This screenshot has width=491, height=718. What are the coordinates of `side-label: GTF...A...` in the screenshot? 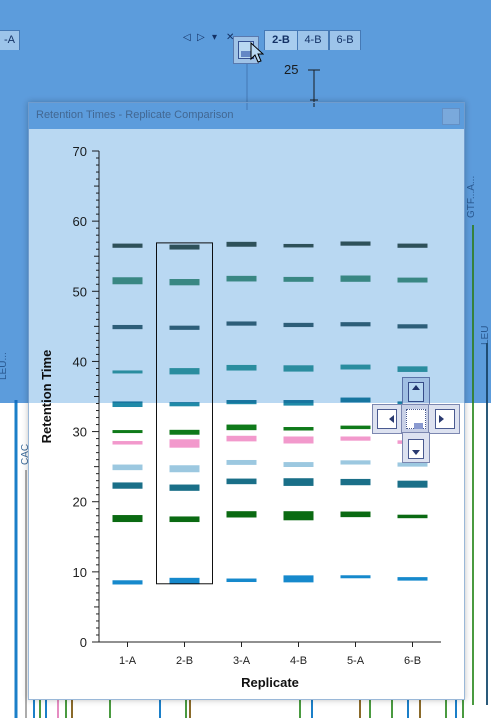 It's located at (471, 196).